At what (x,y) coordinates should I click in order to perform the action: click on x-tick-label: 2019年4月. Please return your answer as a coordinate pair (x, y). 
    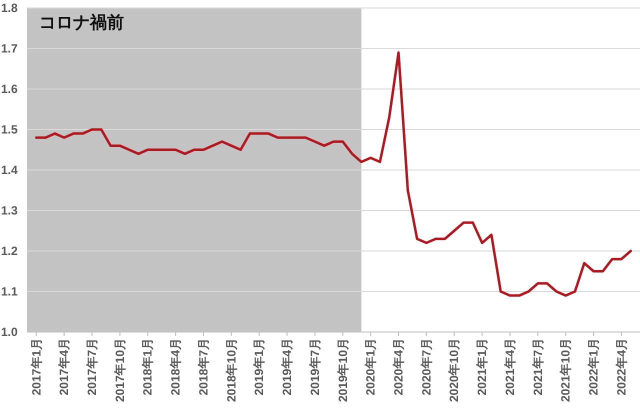
    Looking at the image, I should click on (287, 367).